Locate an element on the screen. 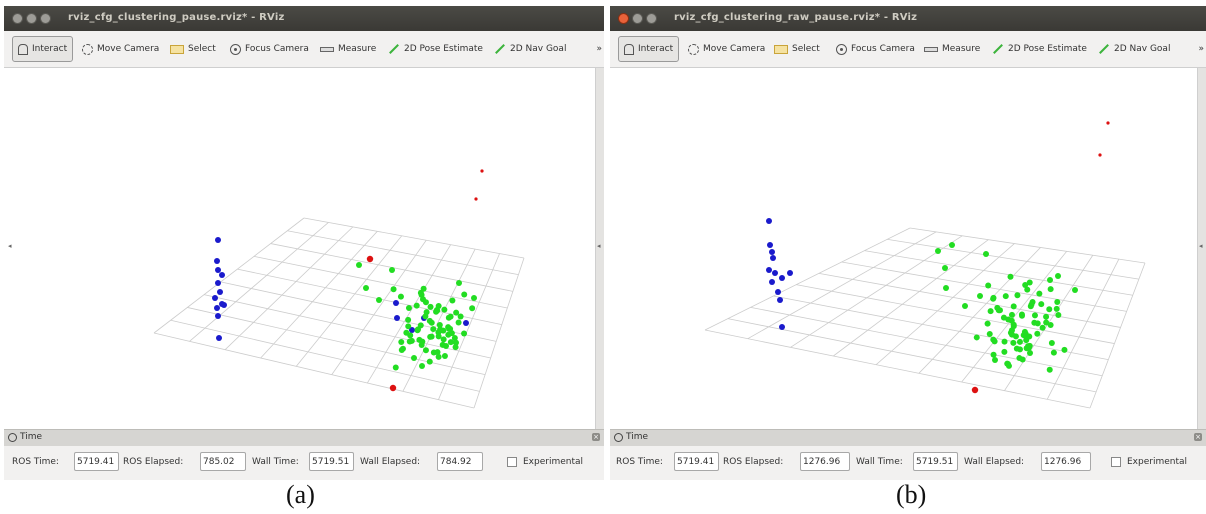 The height and width of the screenshot is (514, 1206). time-panel-header: Time × is located at coordinates (304, 438).